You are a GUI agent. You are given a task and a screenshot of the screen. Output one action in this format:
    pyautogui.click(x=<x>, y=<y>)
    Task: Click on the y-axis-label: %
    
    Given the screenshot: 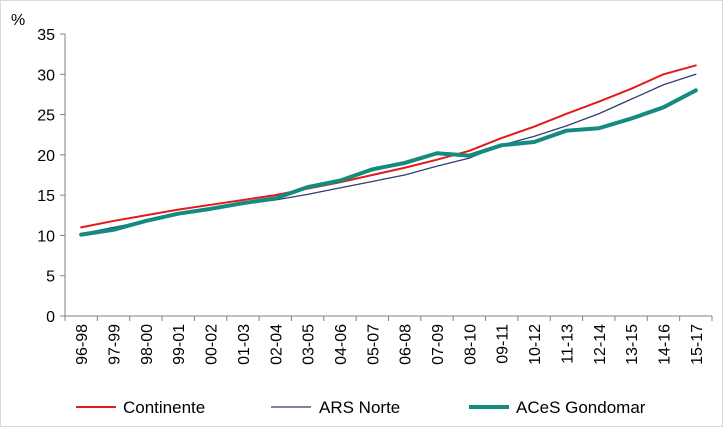 What is the action you would take?
    pyautogui.click(x=18, y=20)
    